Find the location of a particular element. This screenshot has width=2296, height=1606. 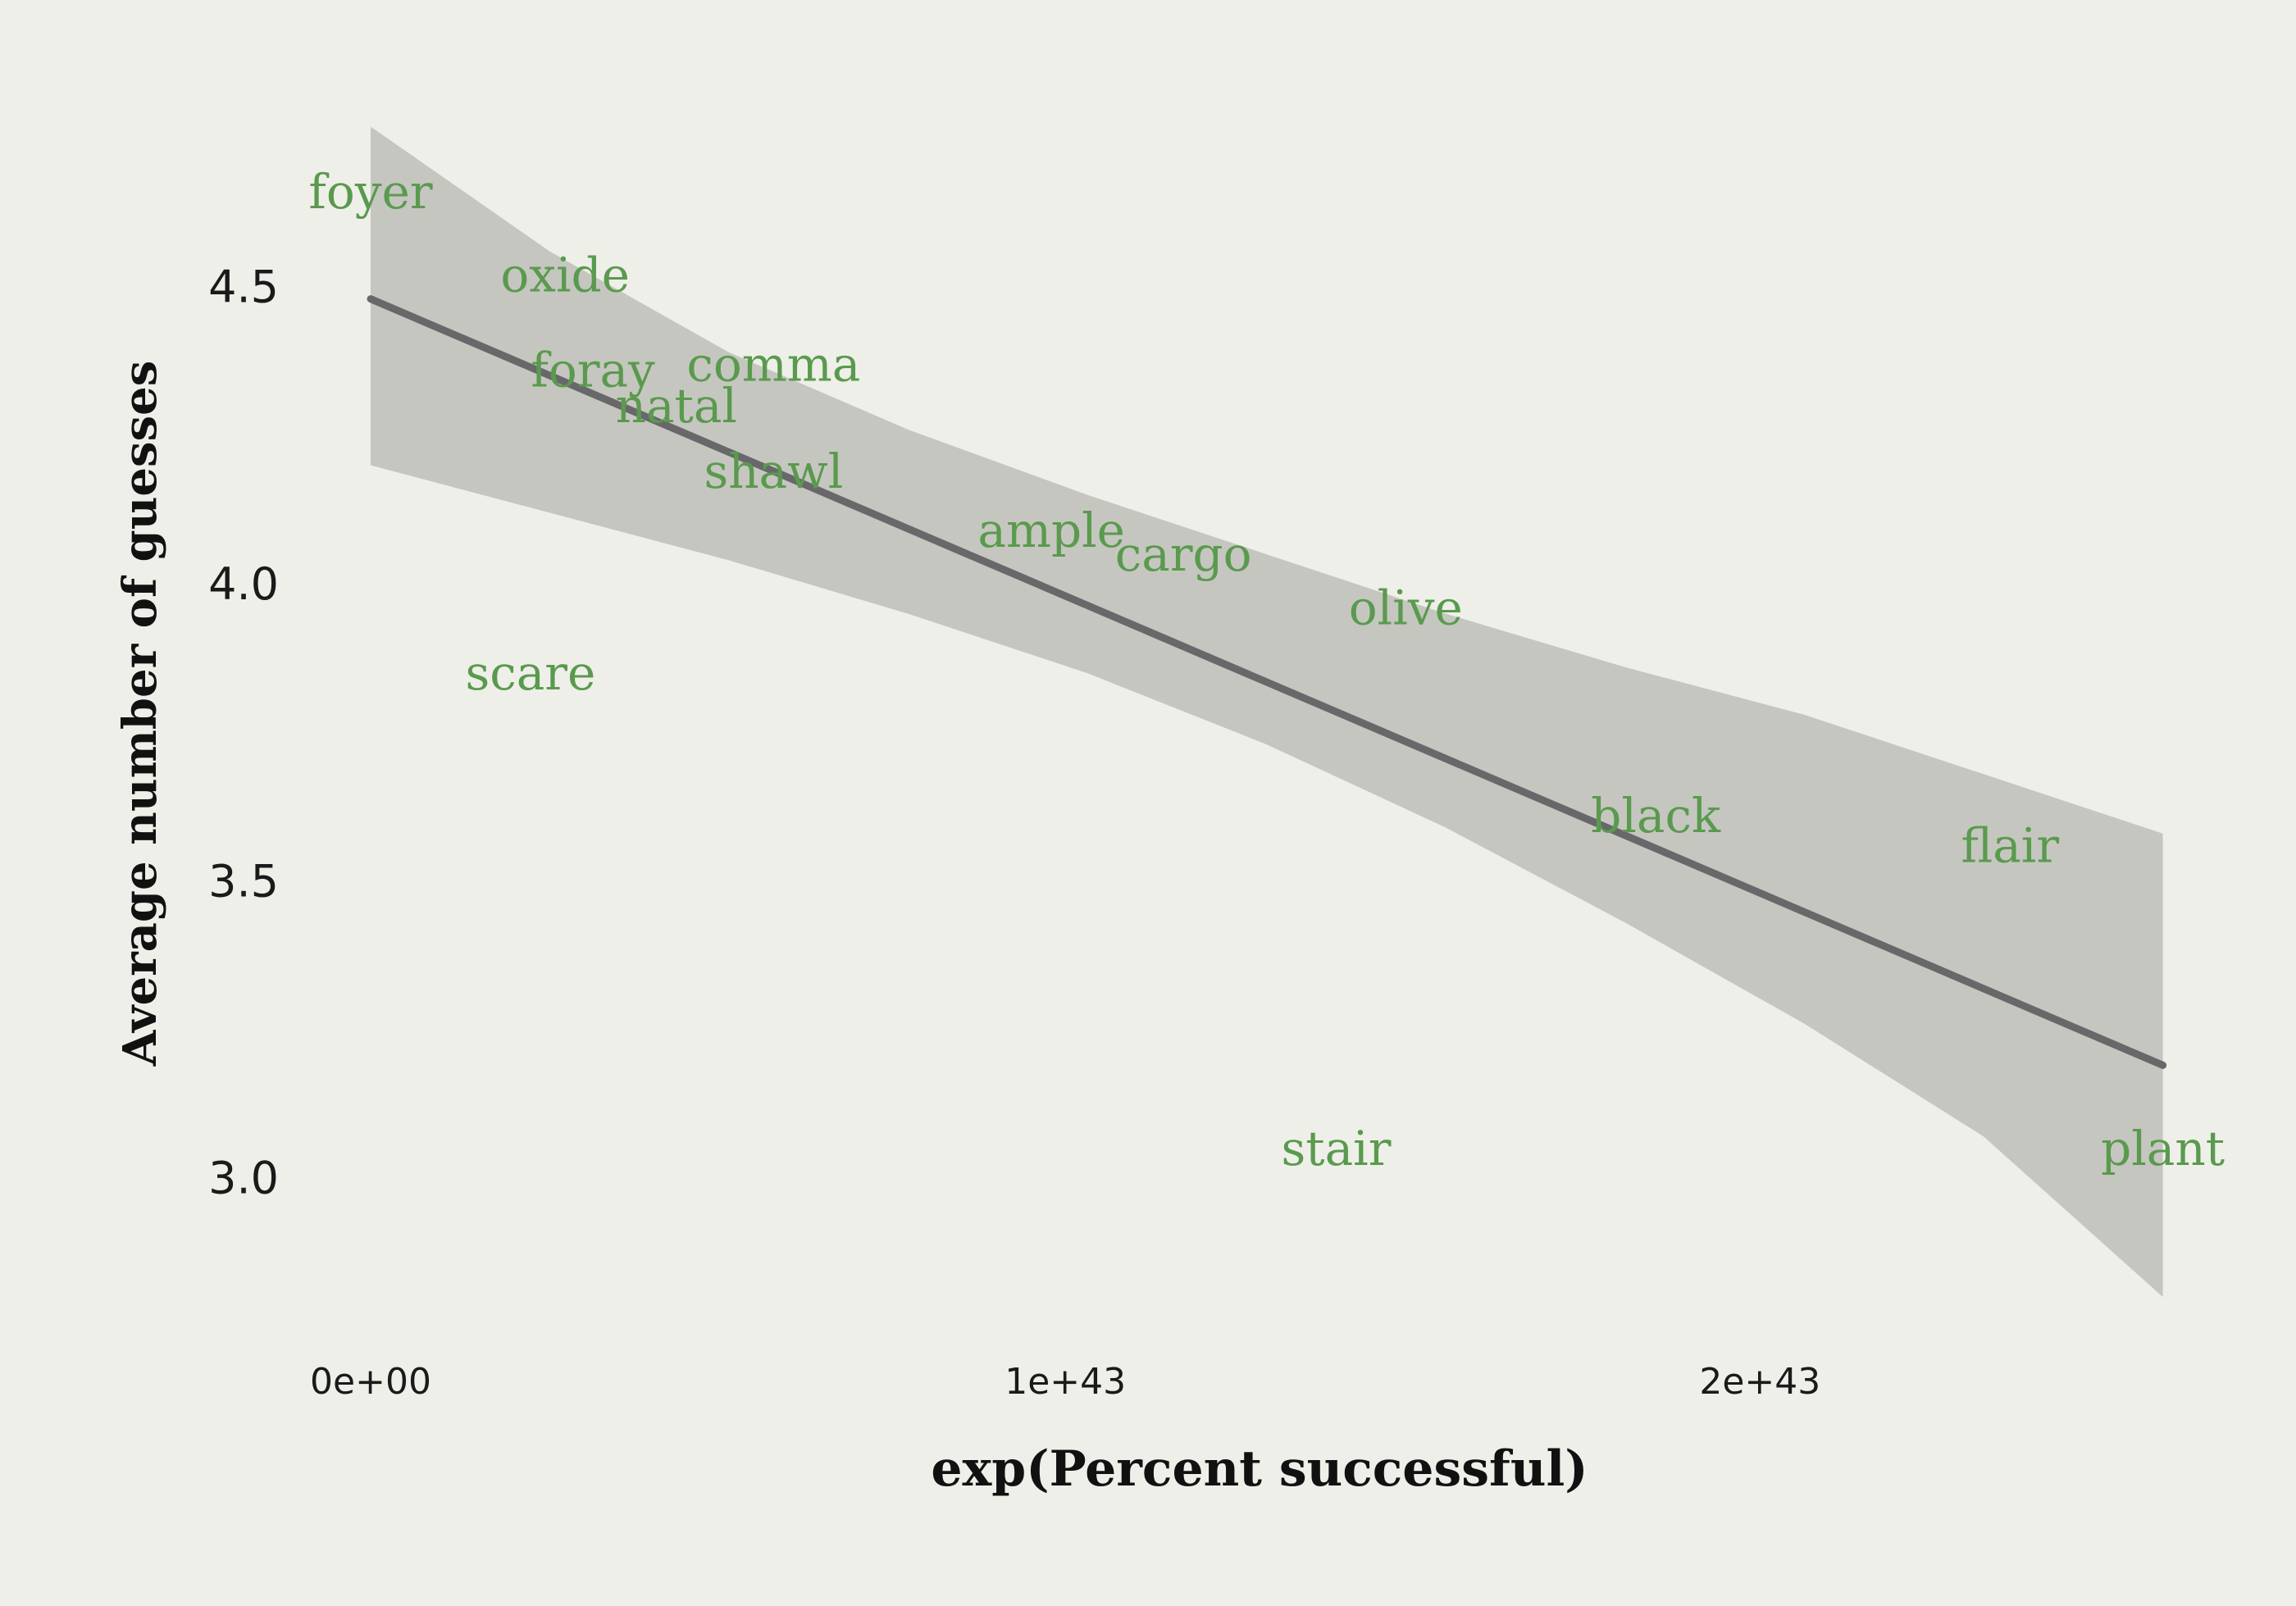

point-label-ample: ample is located at coordinates (1051, 530).